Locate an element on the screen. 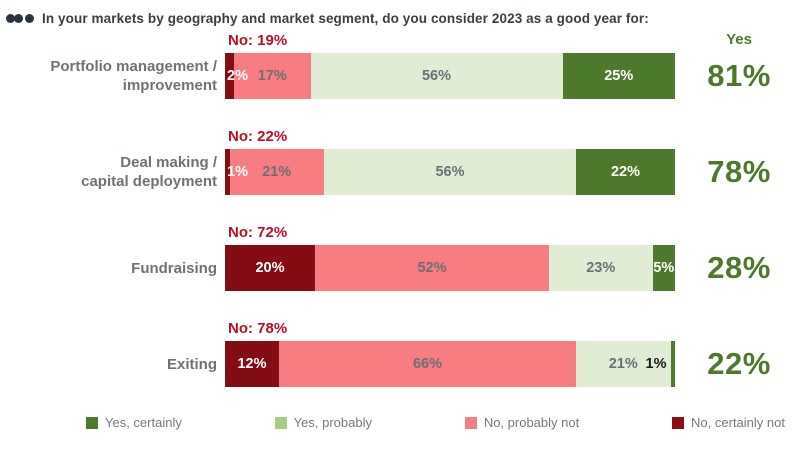  legend-label: Yes, certainly is located at coordinates (143, 422).